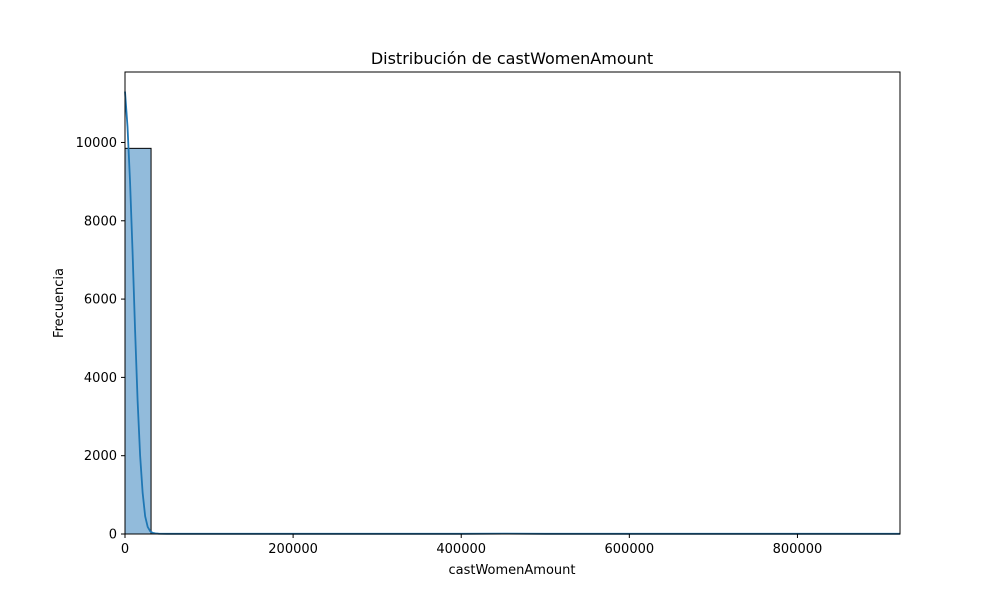  Describe the element at coordinates (138, 341) in the screenshot. I see `histogram-bar` at that location.